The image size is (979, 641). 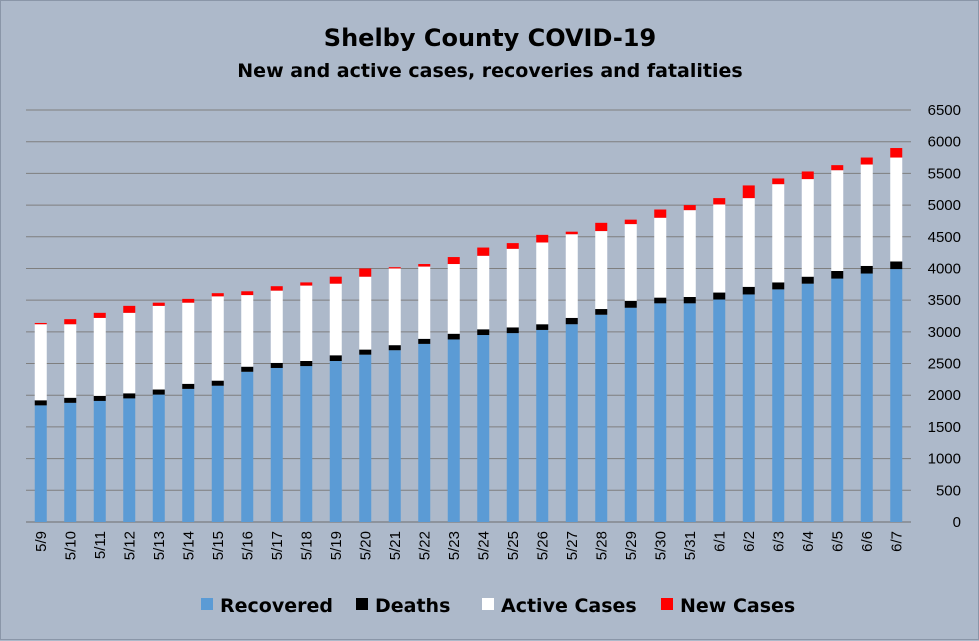 I want to click on y-tick-label: 3500, so click(x=944, y=300).